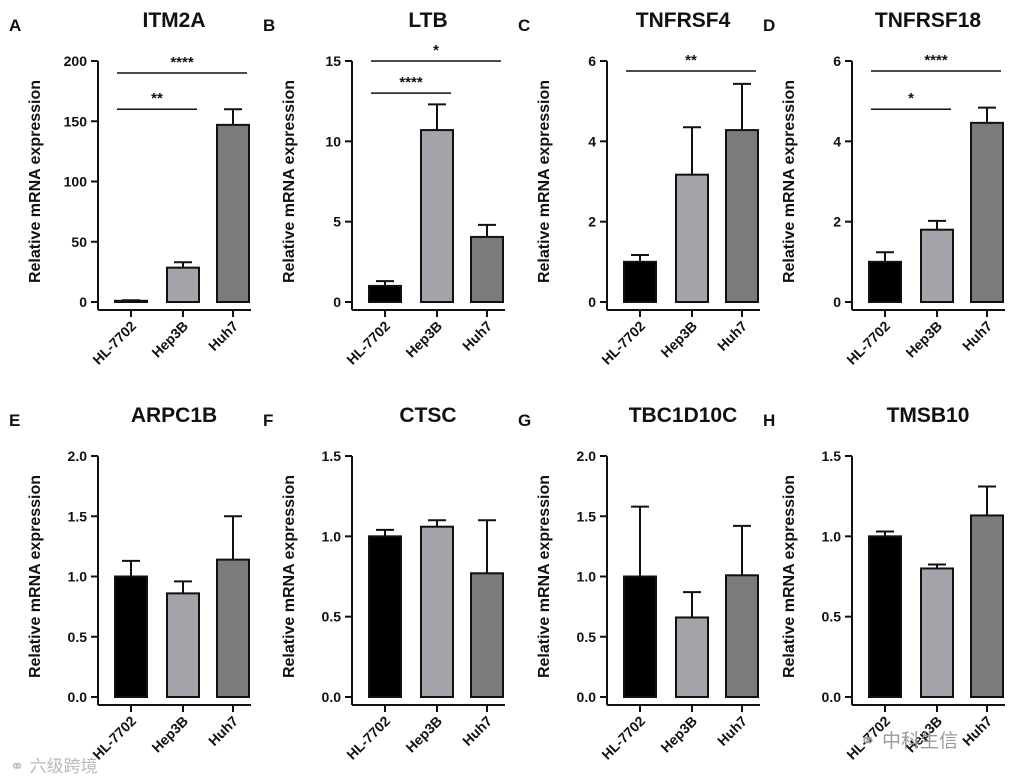  Describe the element at coordinates (79, 242) in the screenshot. I see `y-tick-label: 50` at that location.